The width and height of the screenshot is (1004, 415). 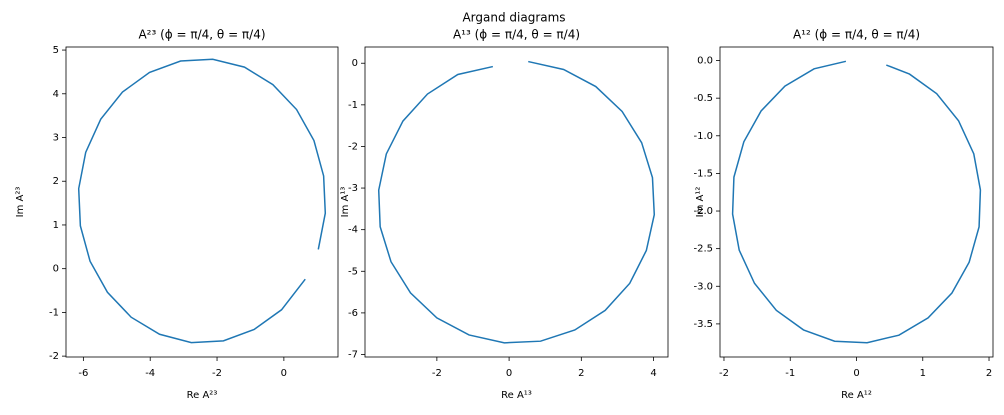 I want to click on y-tick-label: 4, so click(x=56, y=94).